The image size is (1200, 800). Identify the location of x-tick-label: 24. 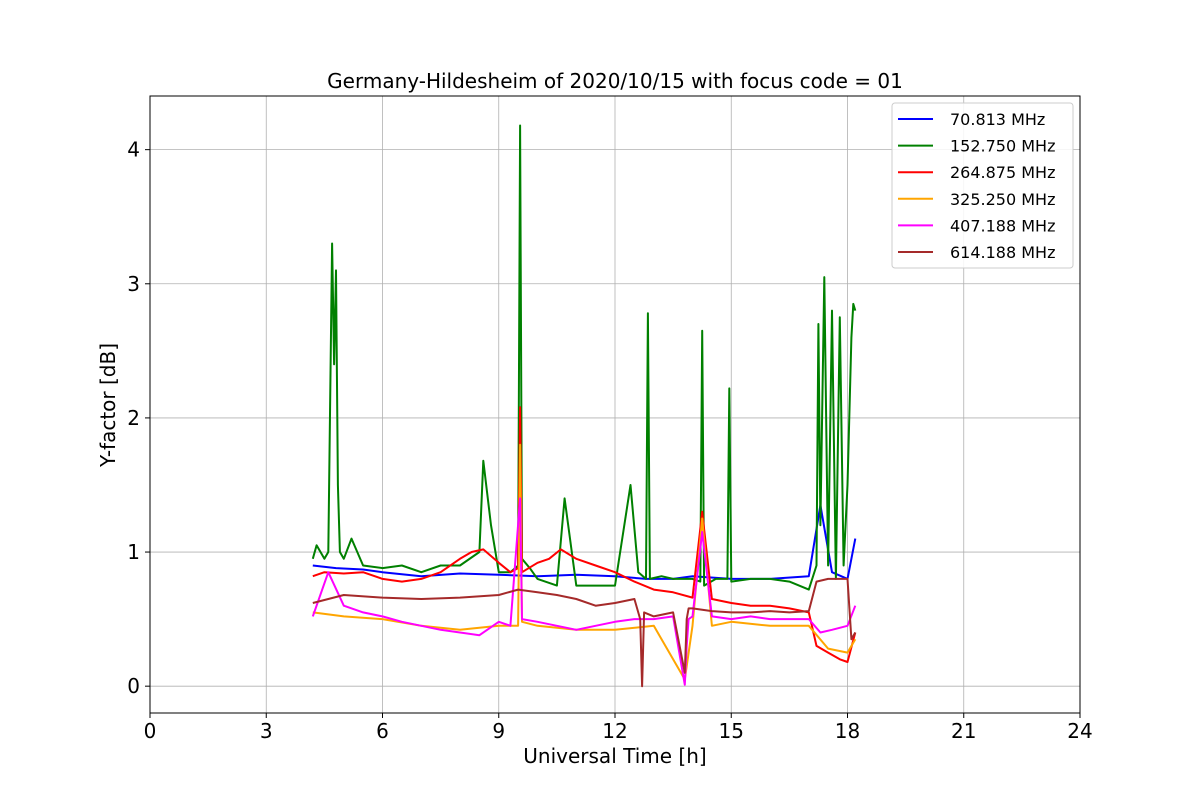
(1079, 731).